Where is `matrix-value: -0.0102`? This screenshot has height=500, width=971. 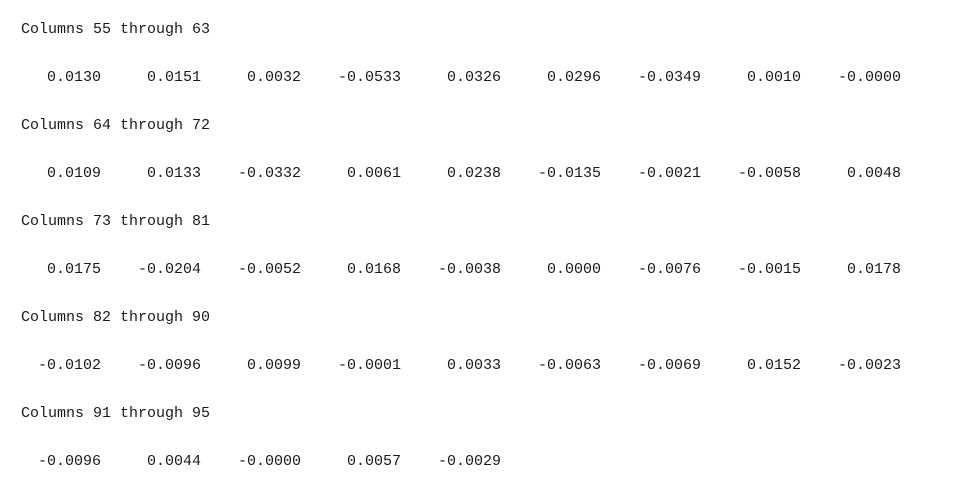
matrix-value: -0.0102 is located at coordinates (69, 365).